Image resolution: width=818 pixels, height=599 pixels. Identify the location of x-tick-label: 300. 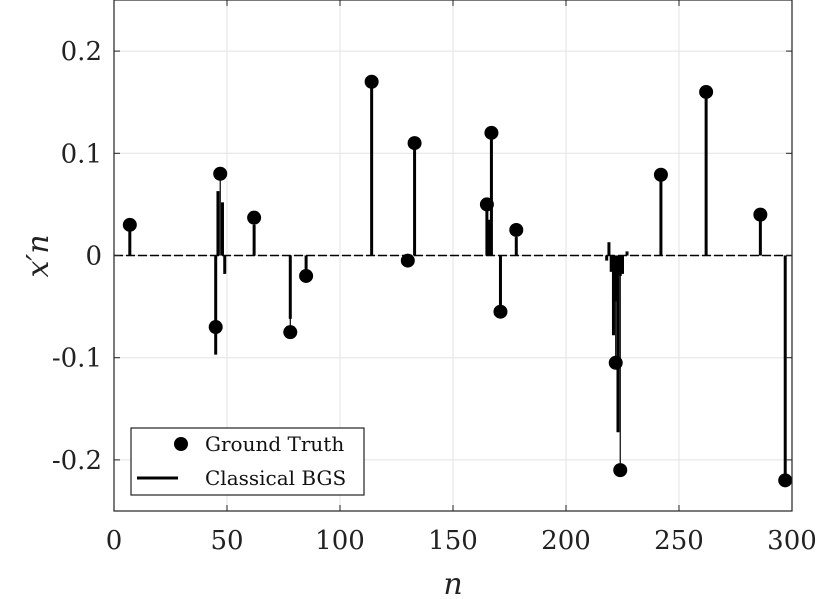
(792, 541).